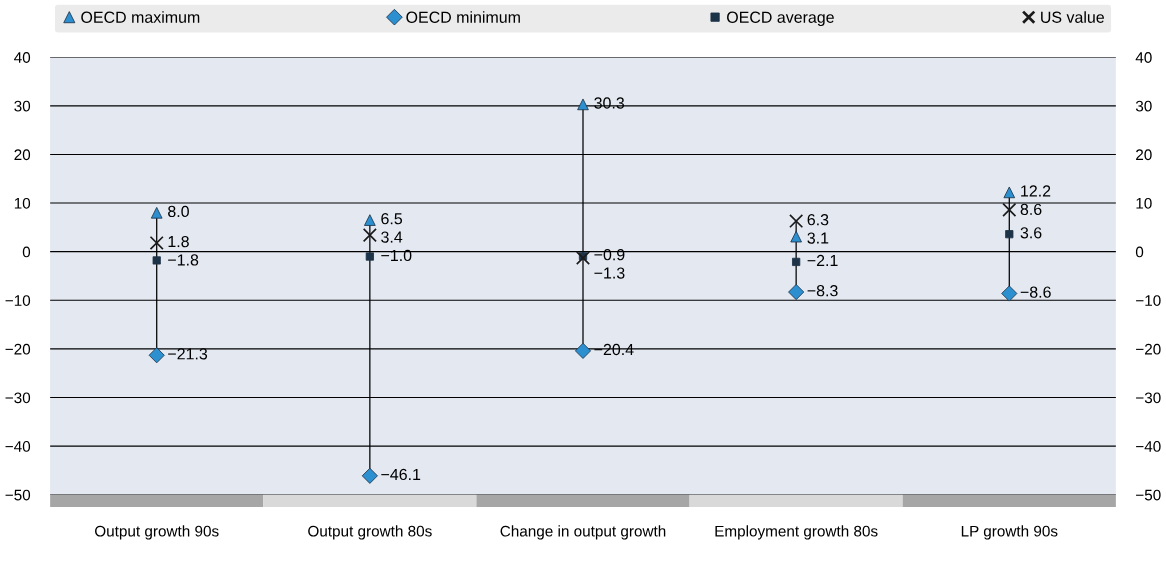 This screenshot has width=1166, height=572. I want to click on y2-tick-label: 10, so click(1144, 203).